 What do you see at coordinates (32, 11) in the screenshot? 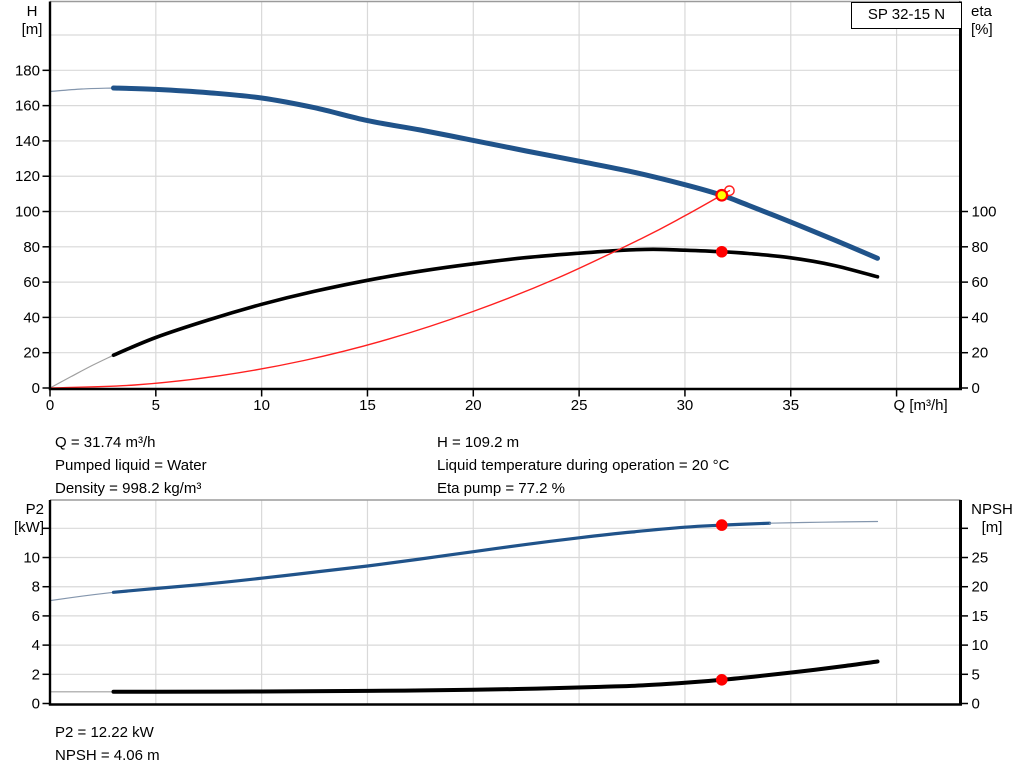
I see `head-axis-header-line1: H` at bounding box center [32, 11].